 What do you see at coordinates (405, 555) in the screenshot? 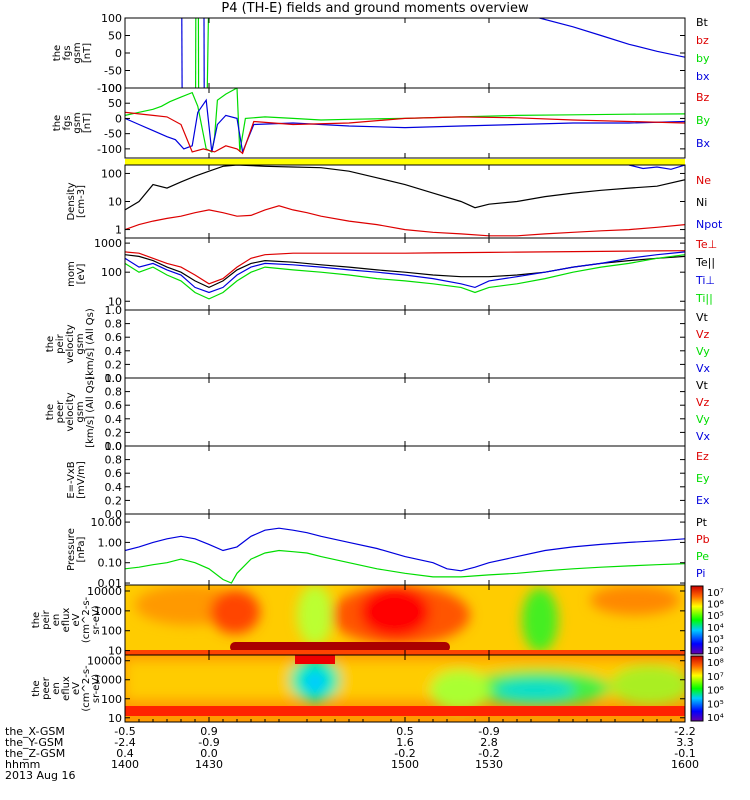
I see `panel-pressure` at bounding box center [405, 555].